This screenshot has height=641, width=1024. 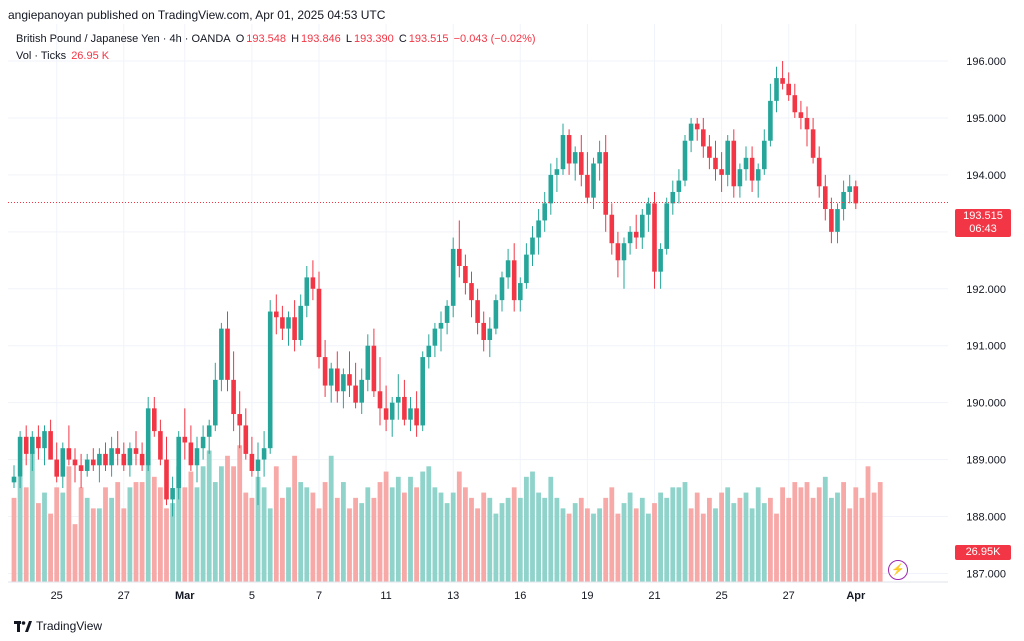 What do you see at coordinates (898, 570) in the screenshot?
I see `bolt-icon: ⚡` at bounding box center [898, 570].